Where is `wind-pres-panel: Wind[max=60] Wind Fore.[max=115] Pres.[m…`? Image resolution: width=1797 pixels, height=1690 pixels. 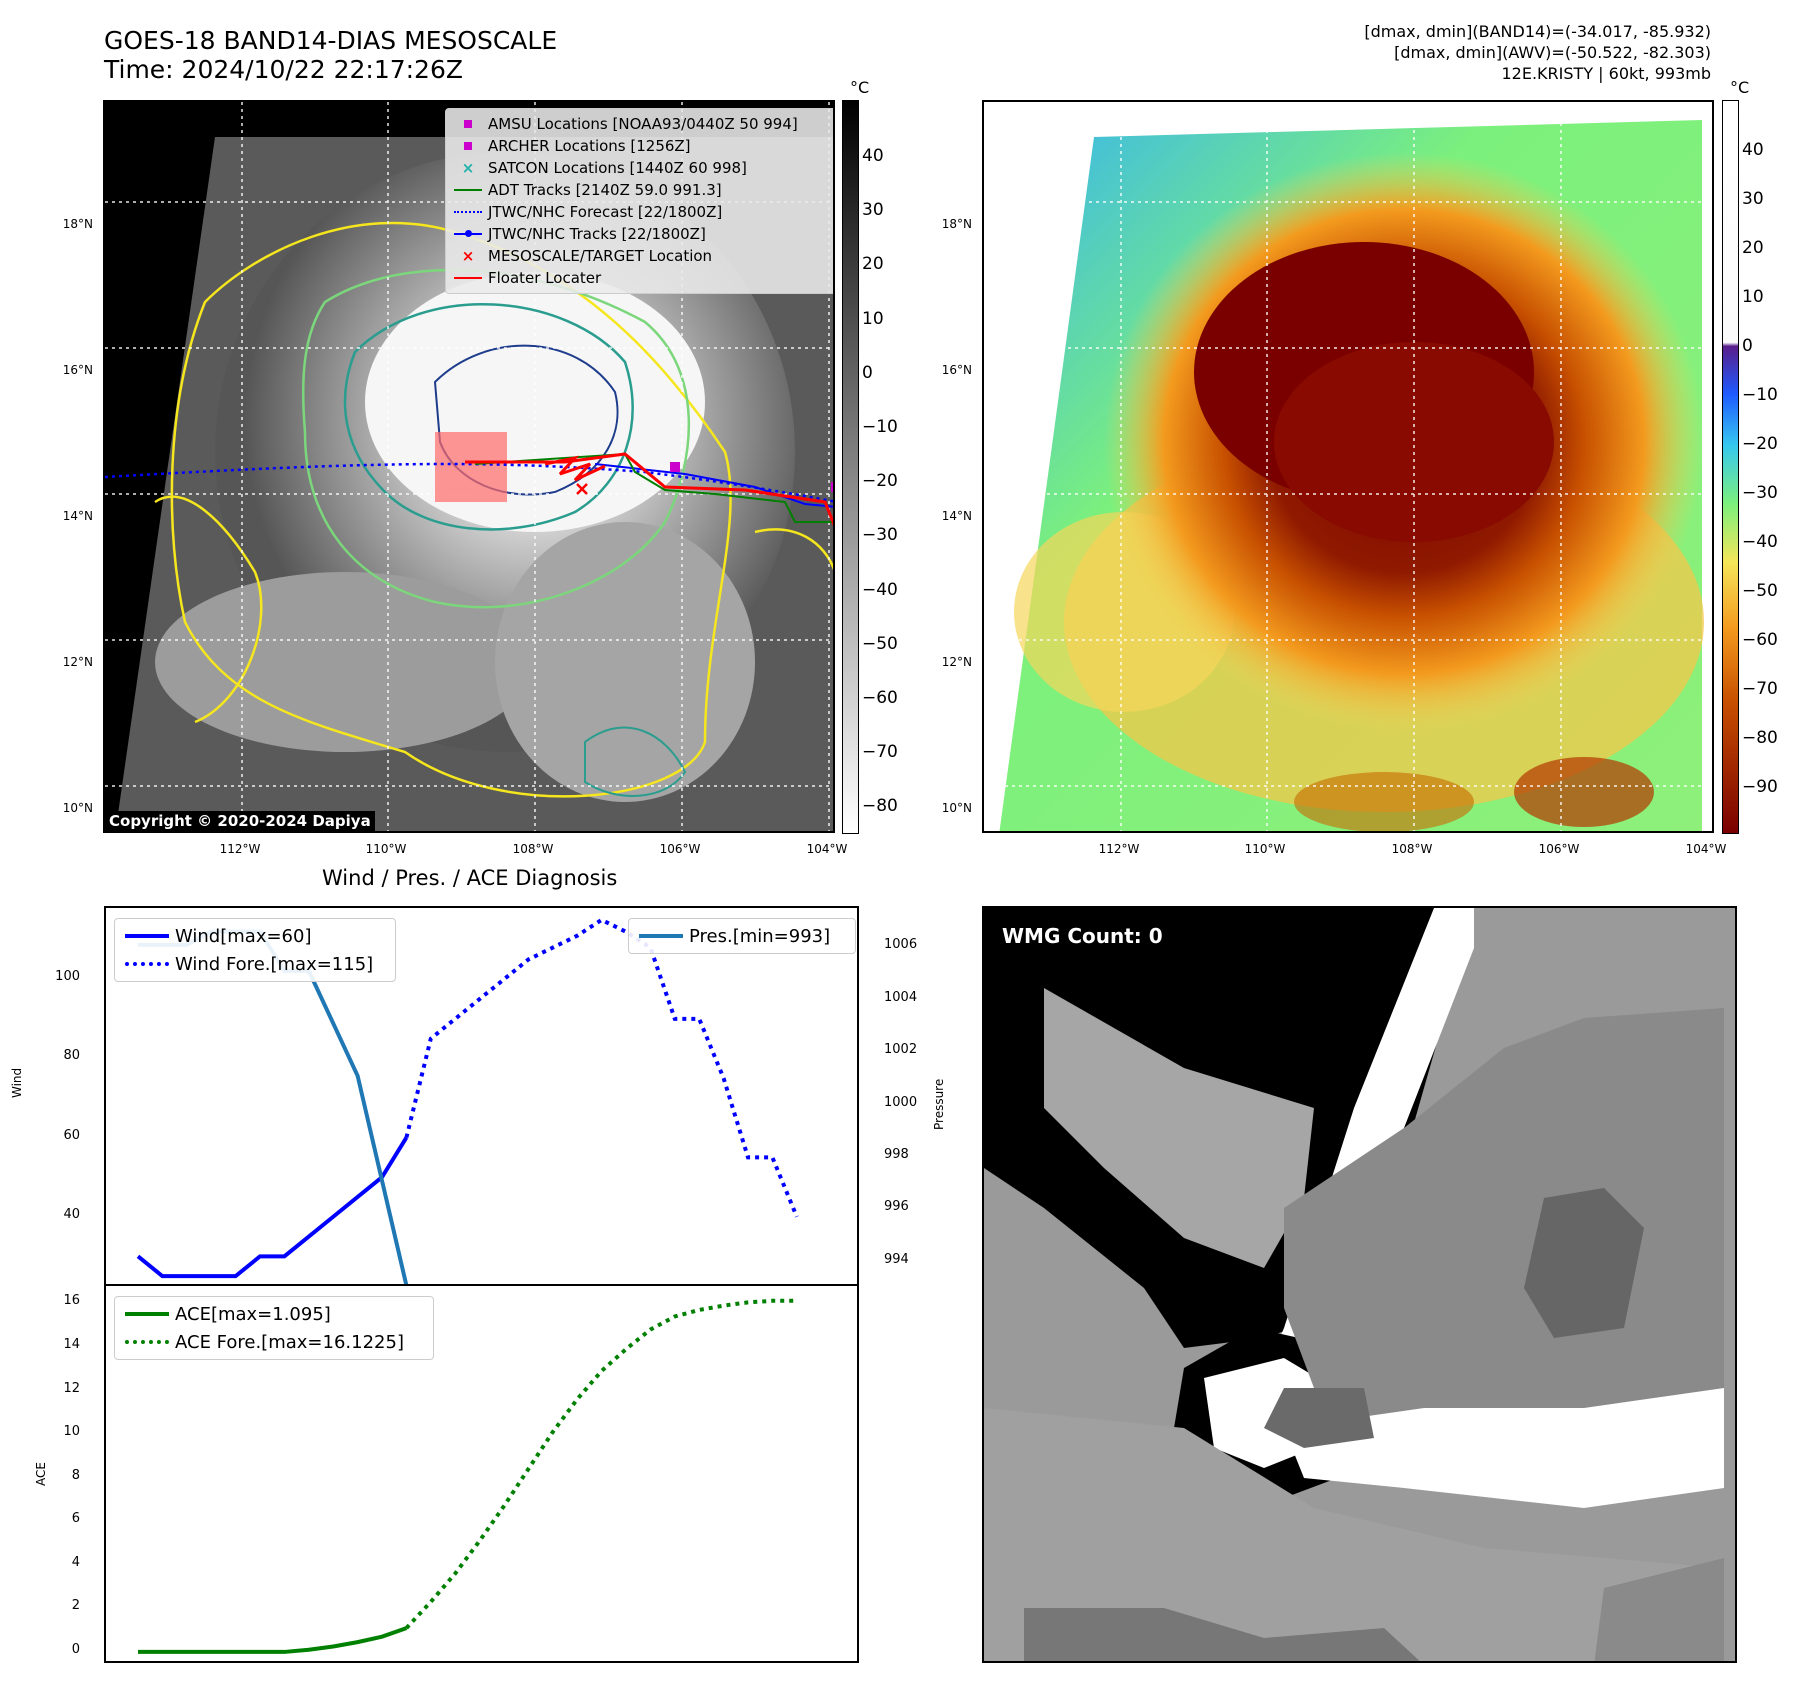
wind-pres-panel: Wind[max=60] Wind Fore.[max=115] Pres.[m… is located at coordinates (481, 1096).